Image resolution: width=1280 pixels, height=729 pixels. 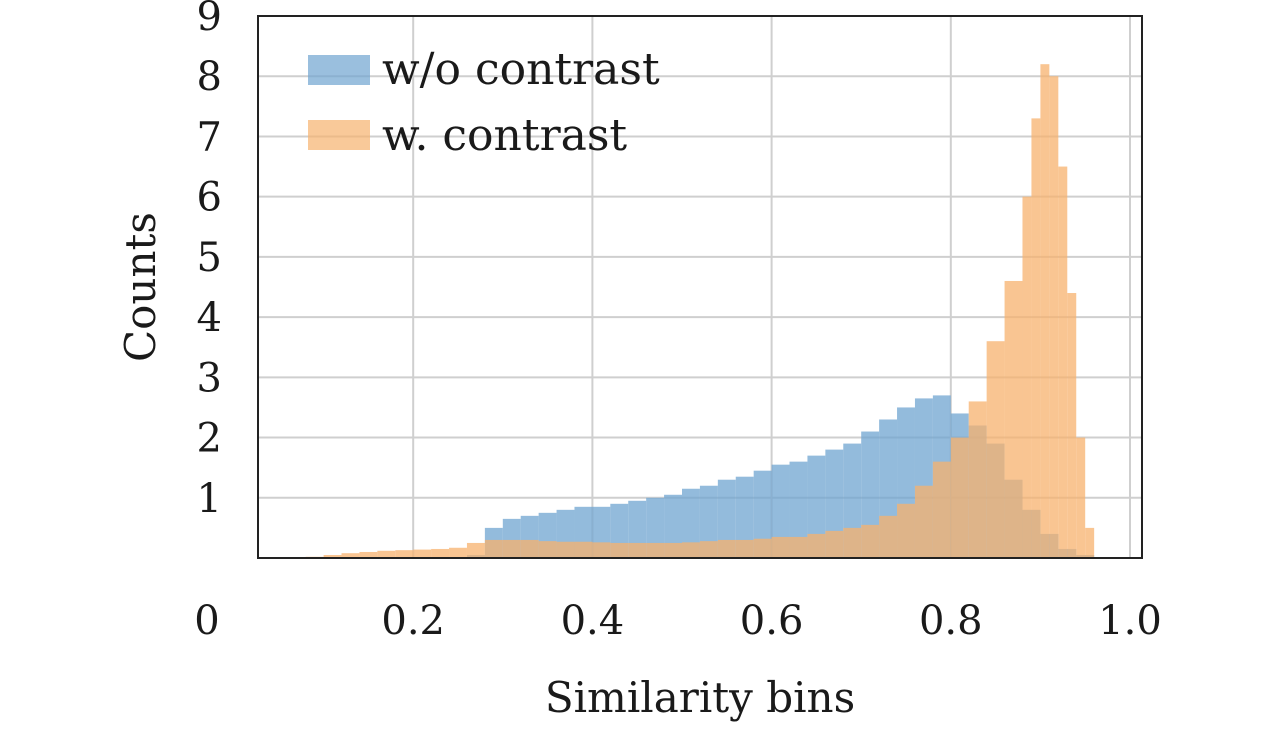 What do you see at coordinates (209, 378) in the screenshot?
I see `y-tick-label: 3` at bounding box center [209, 378].